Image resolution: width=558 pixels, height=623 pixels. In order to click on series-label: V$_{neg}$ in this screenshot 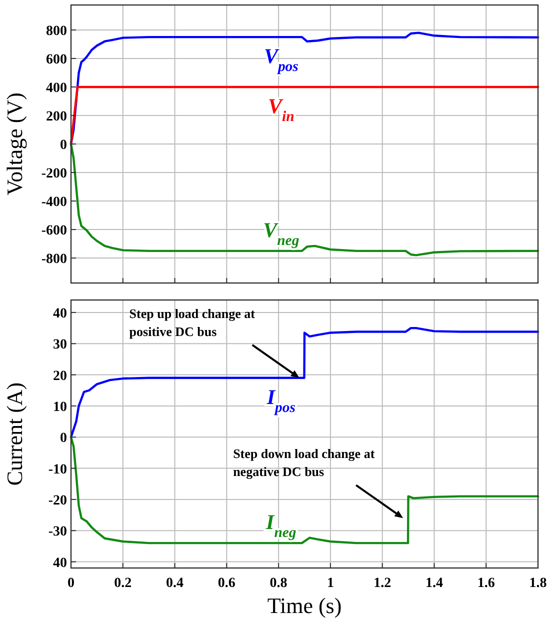, I will do `click(281, 233)`.